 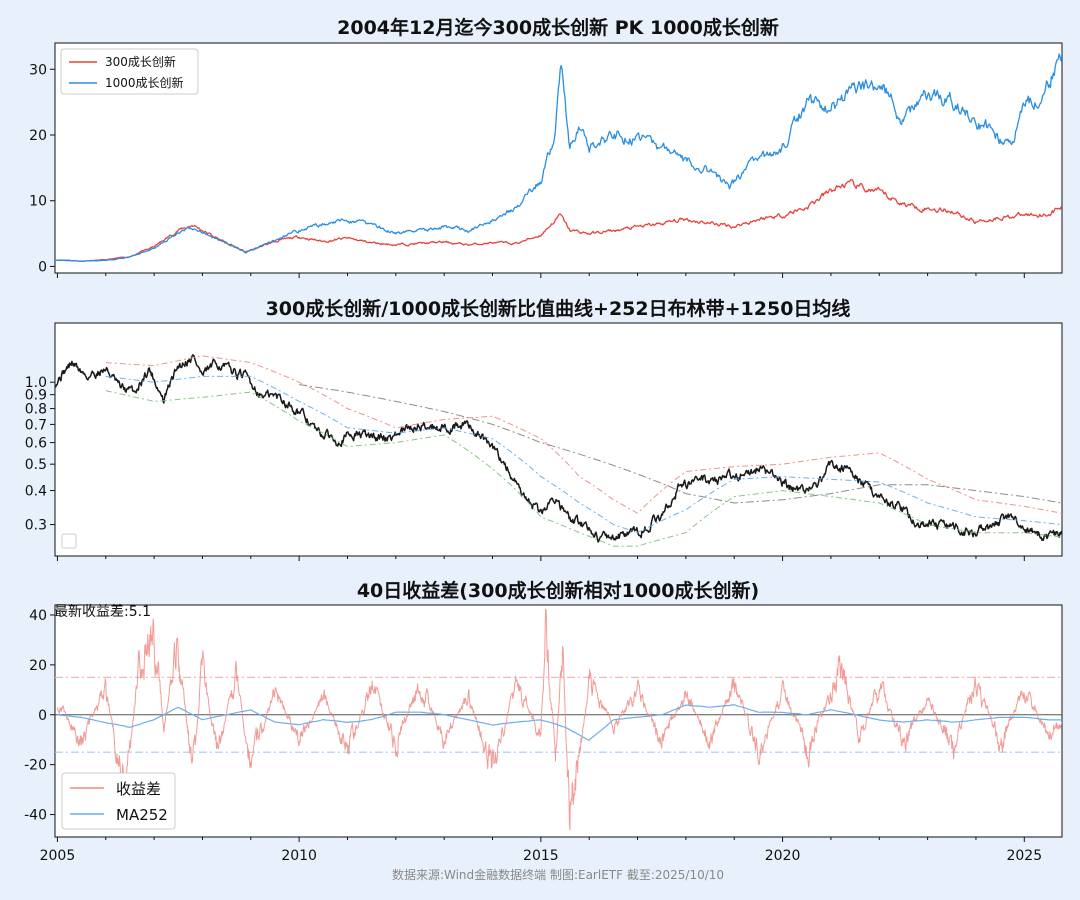 What do you see at coordinates (36, 444) in the screenshot?
I see `y-tick-label: 0.6` at bounding box center [36, 444].